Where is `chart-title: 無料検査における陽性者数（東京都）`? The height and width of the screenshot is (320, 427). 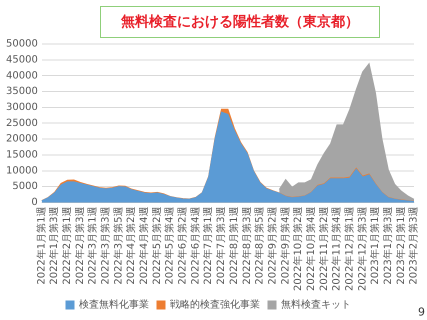 chart-title: 無料検査における陽性者数（東京都） is located at coordinates (240, 22).